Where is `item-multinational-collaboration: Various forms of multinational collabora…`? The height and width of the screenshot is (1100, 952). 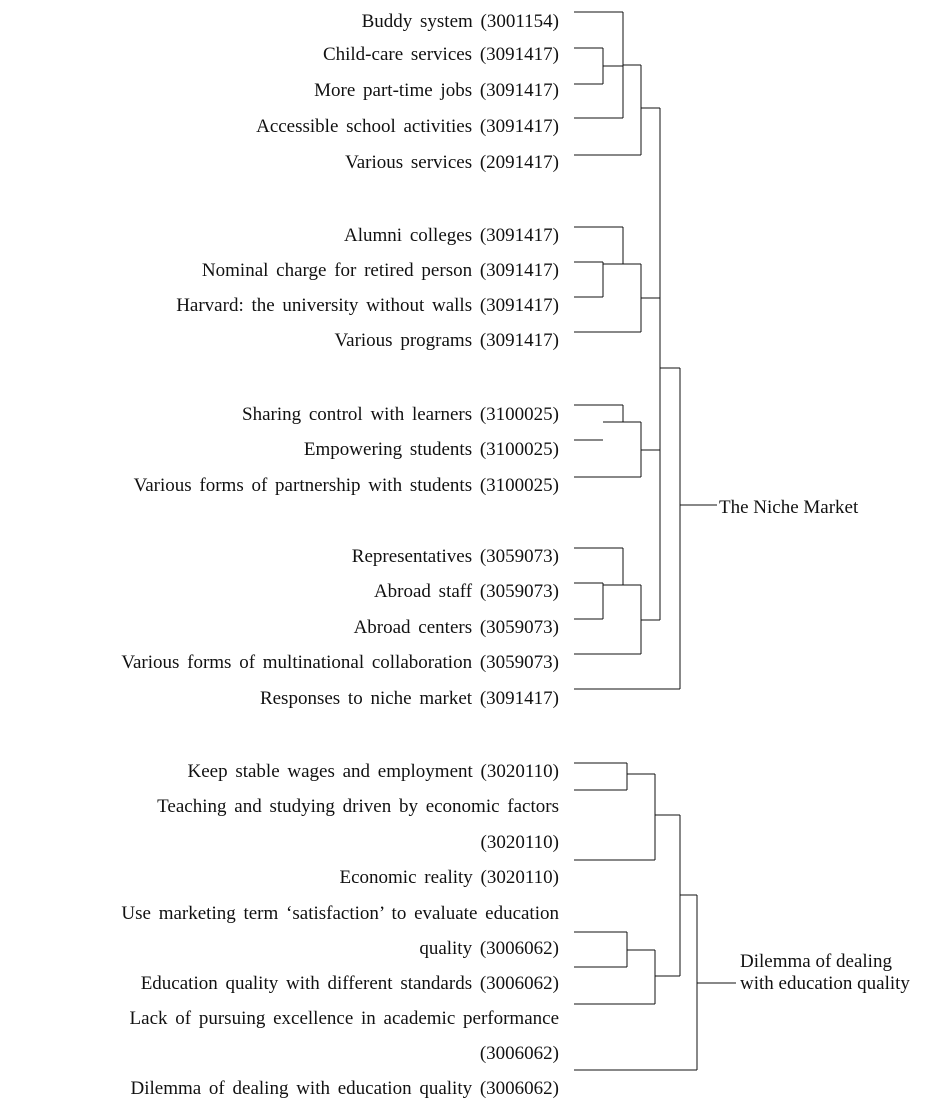 item-multinational-collaboration: Various forms of multinational collabora… is located at coordinates (340, 662).